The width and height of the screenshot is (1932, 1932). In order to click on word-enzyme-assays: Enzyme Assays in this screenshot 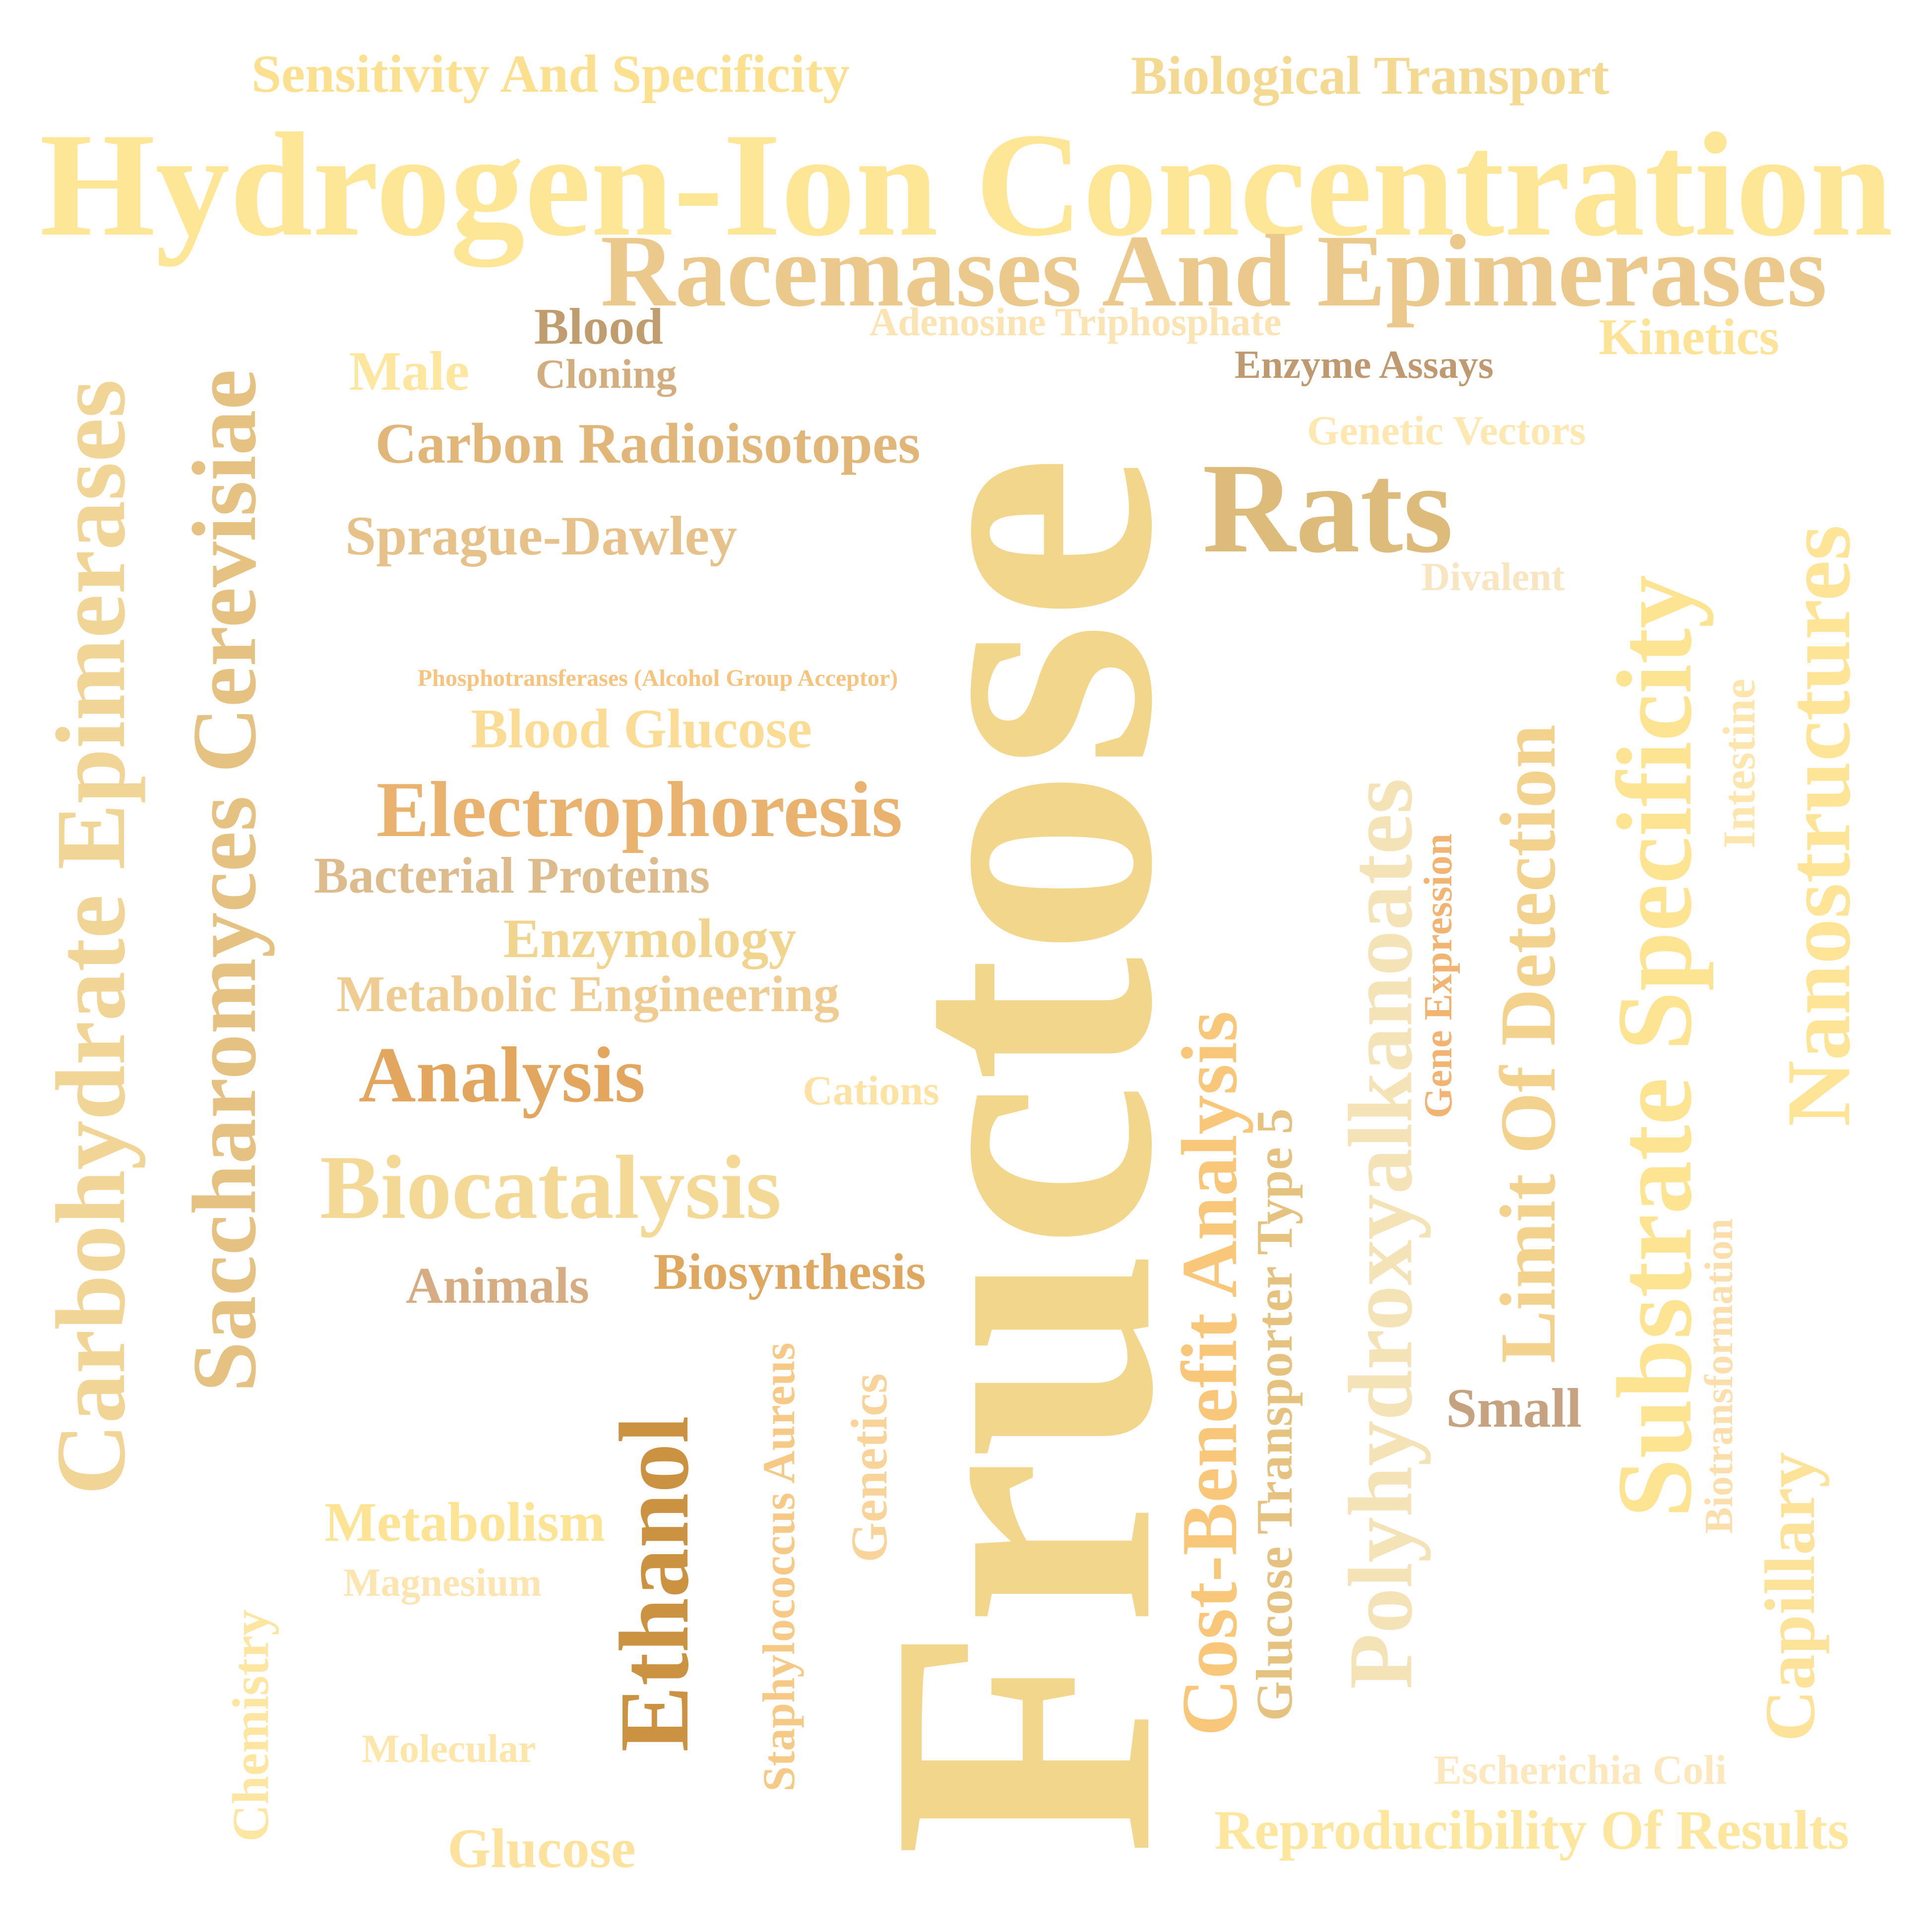, I will do `click(1364, 365)`.